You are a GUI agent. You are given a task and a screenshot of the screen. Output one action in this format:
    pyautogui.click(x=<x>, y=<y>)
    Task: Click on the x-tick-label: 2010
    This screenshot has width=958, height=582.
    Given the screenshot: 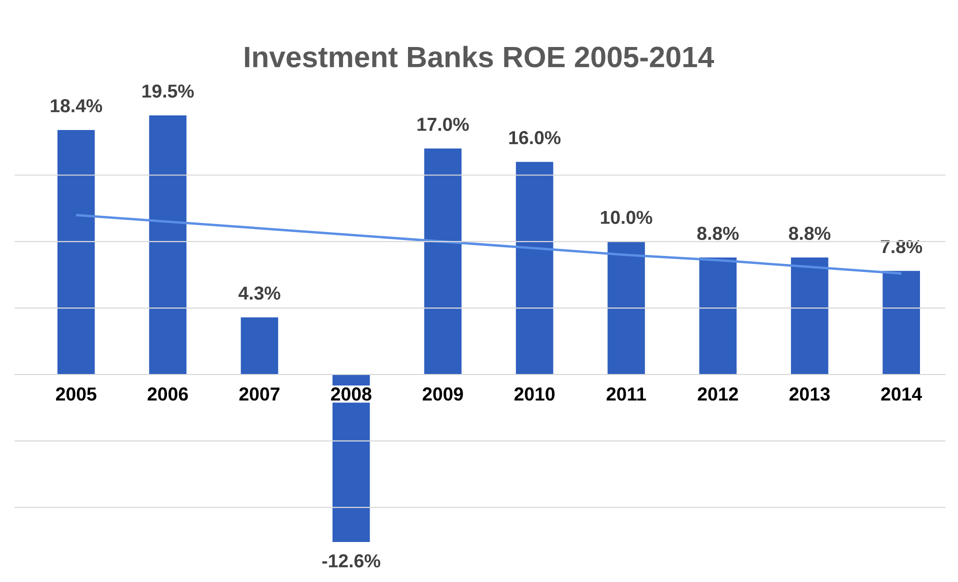 What is the action you would take?
    pyautogui.click(x=534, y=394)
    